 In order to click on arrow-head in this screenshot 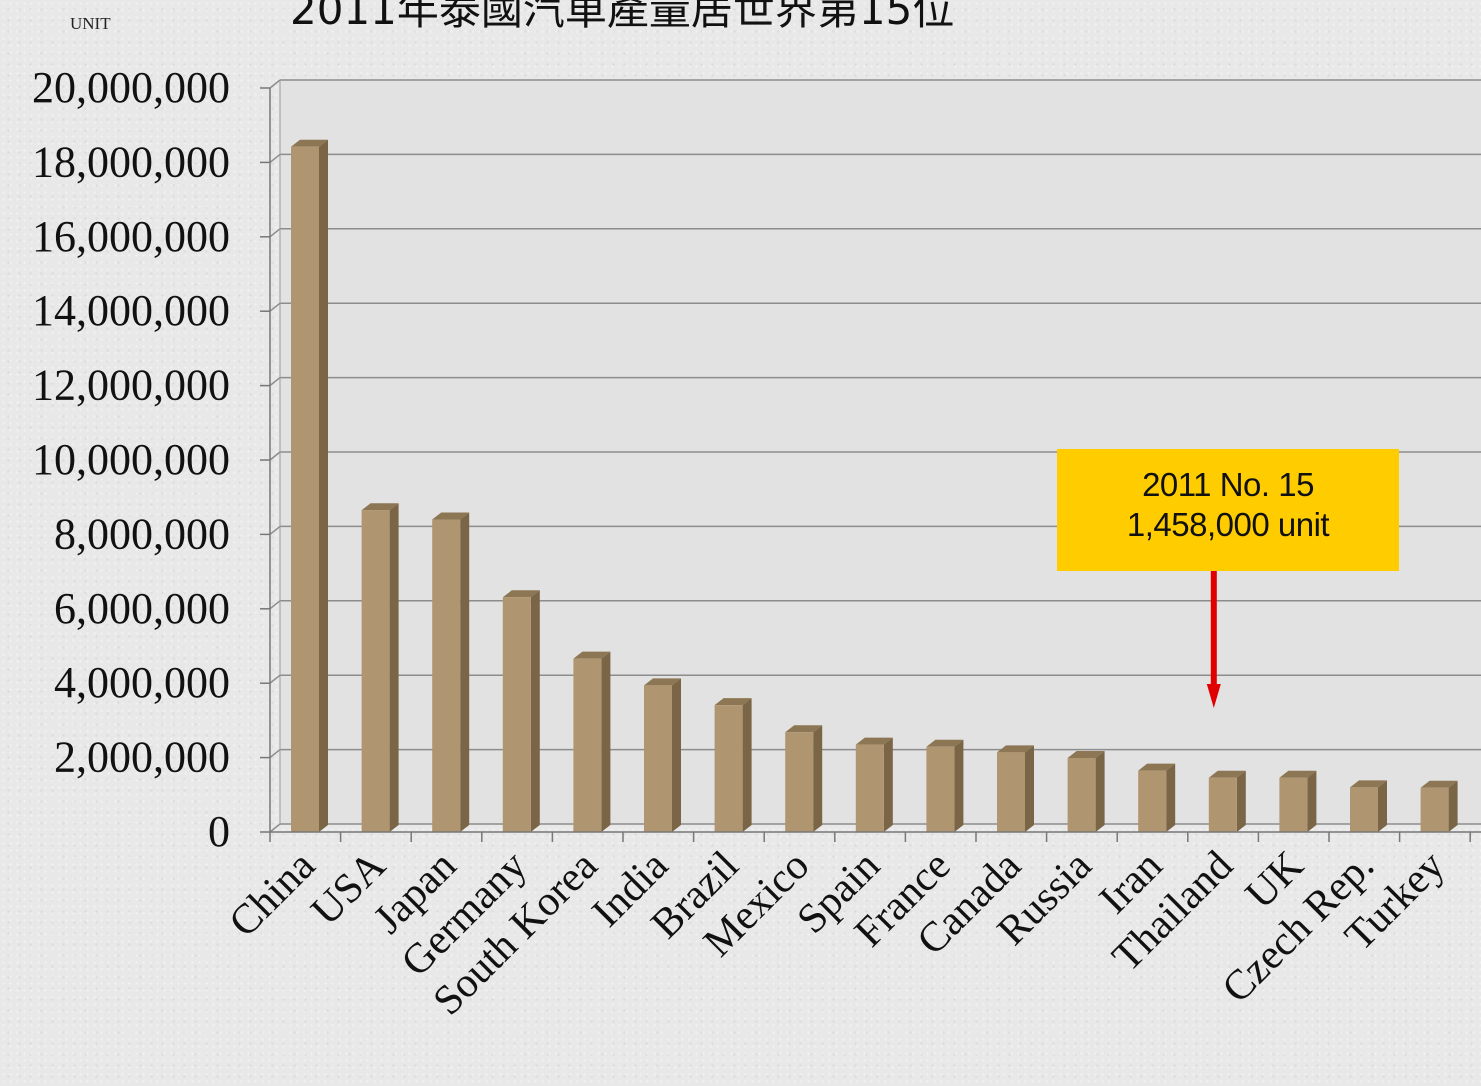, I will do `click(1213, 696)`.